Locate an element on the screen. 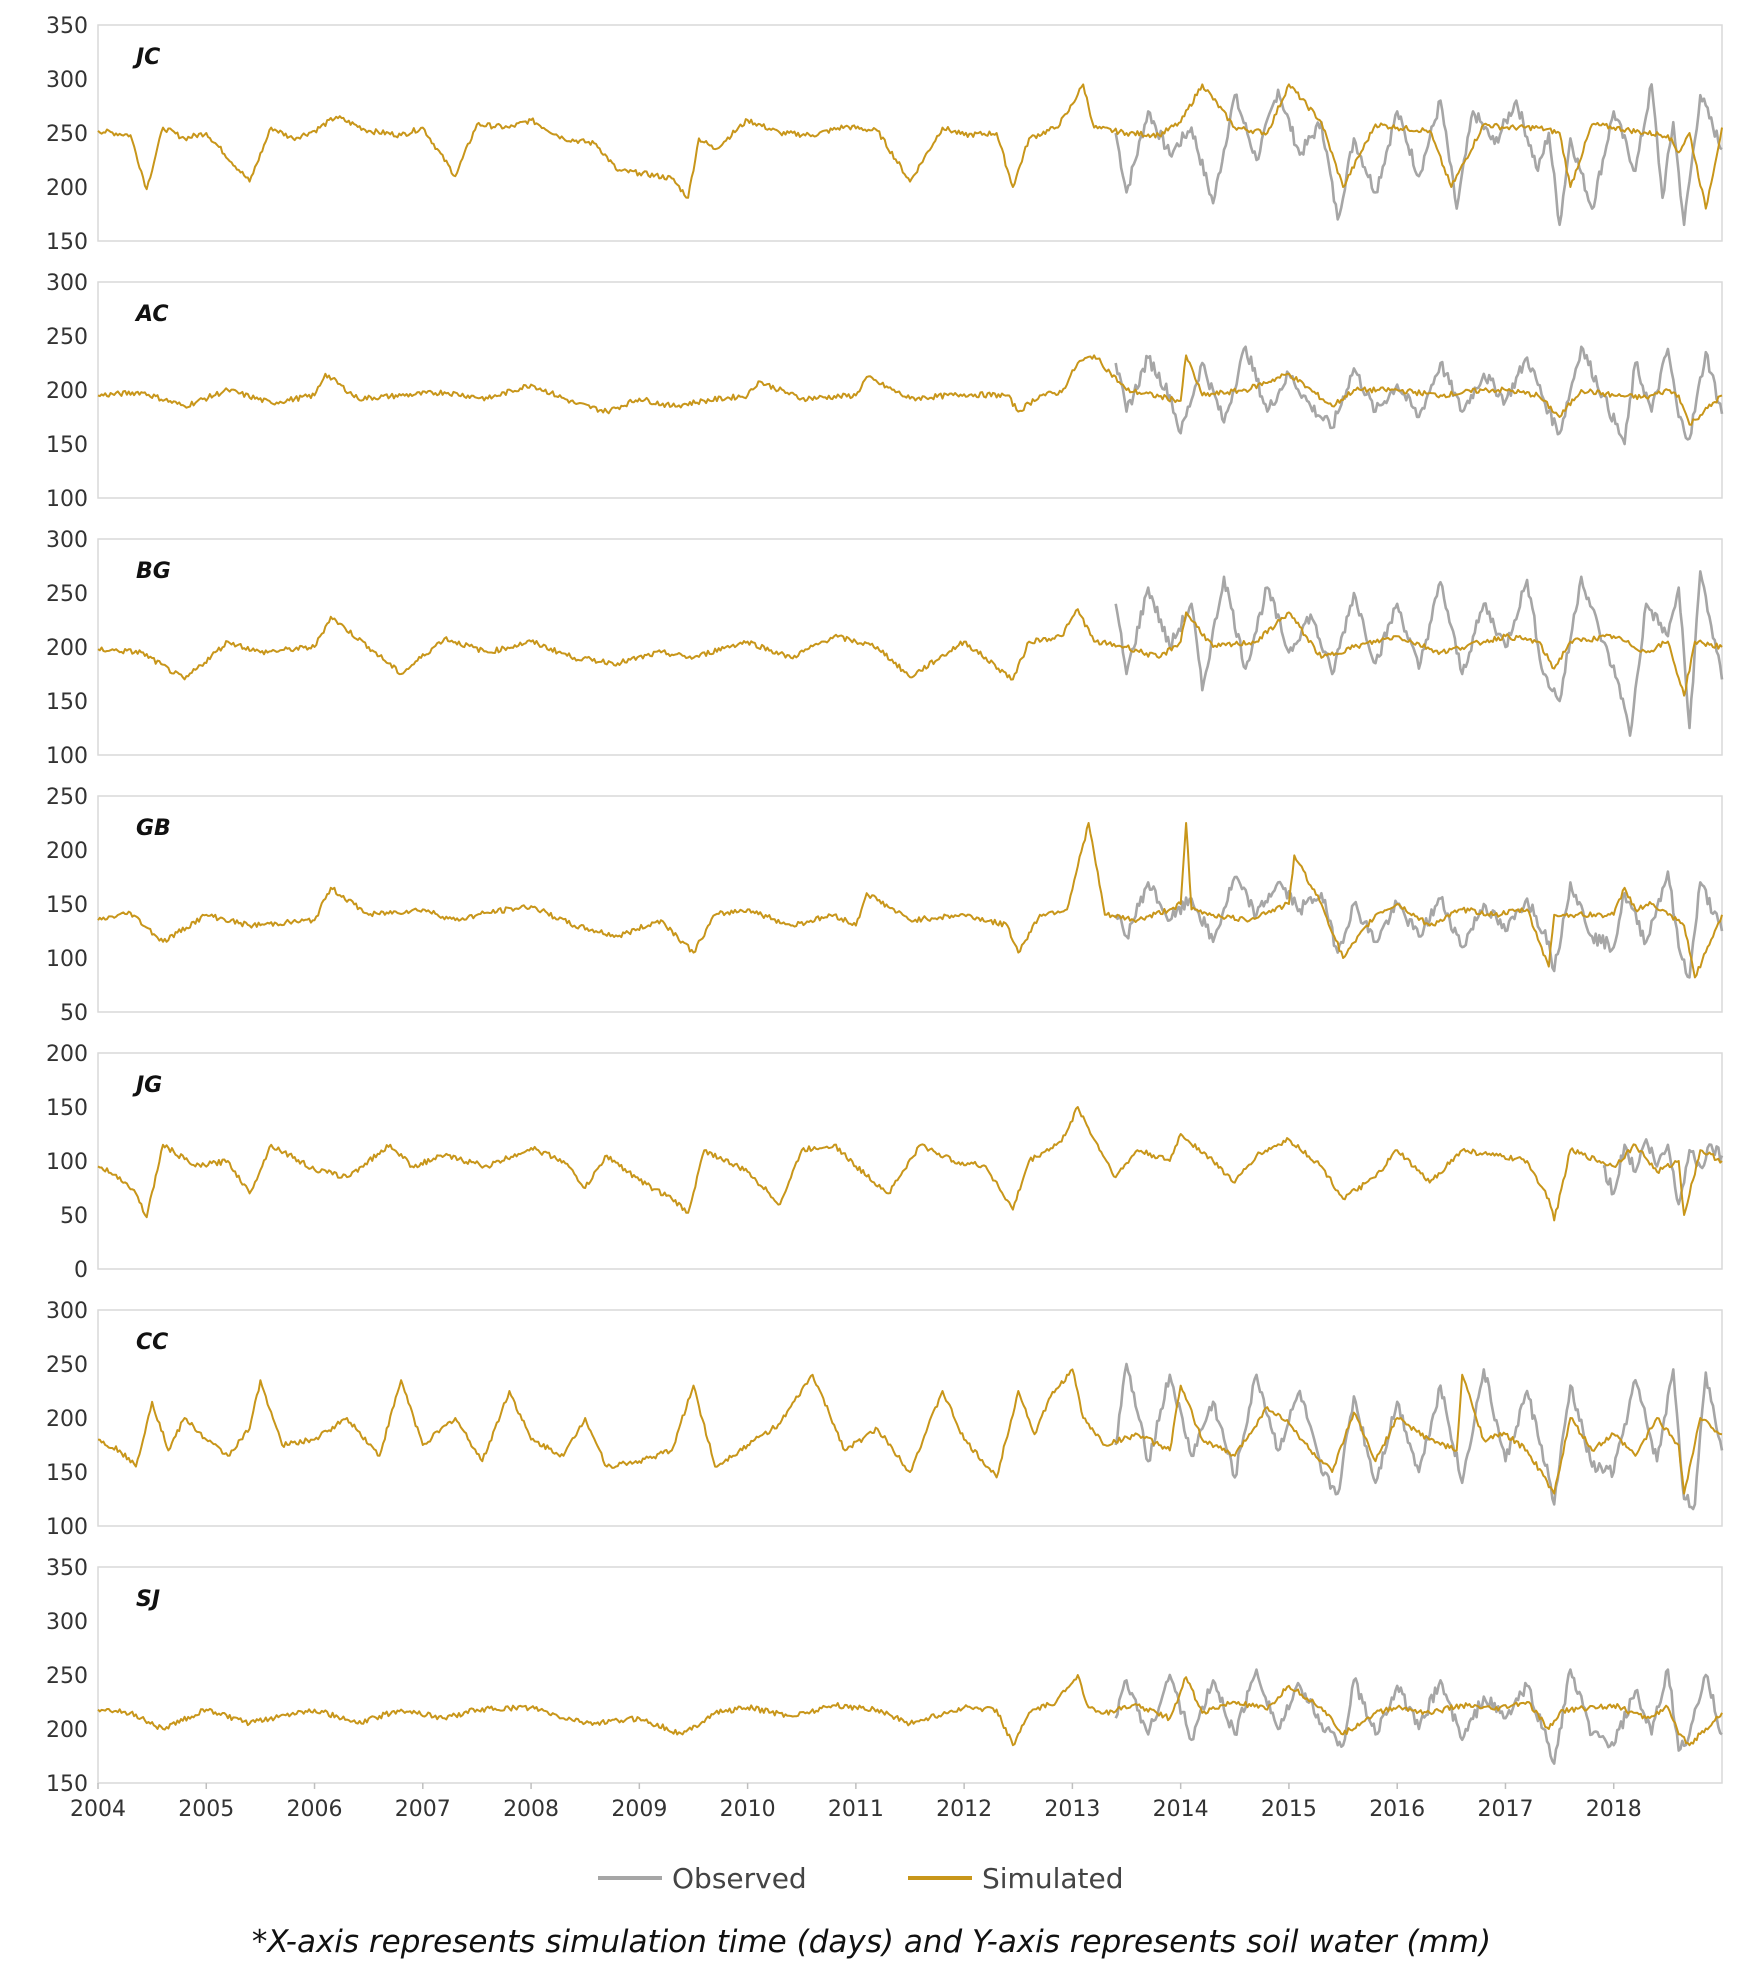 The image size is (1743, 1974). panel-jc-observed-line is located at coordinates (1418, 155).